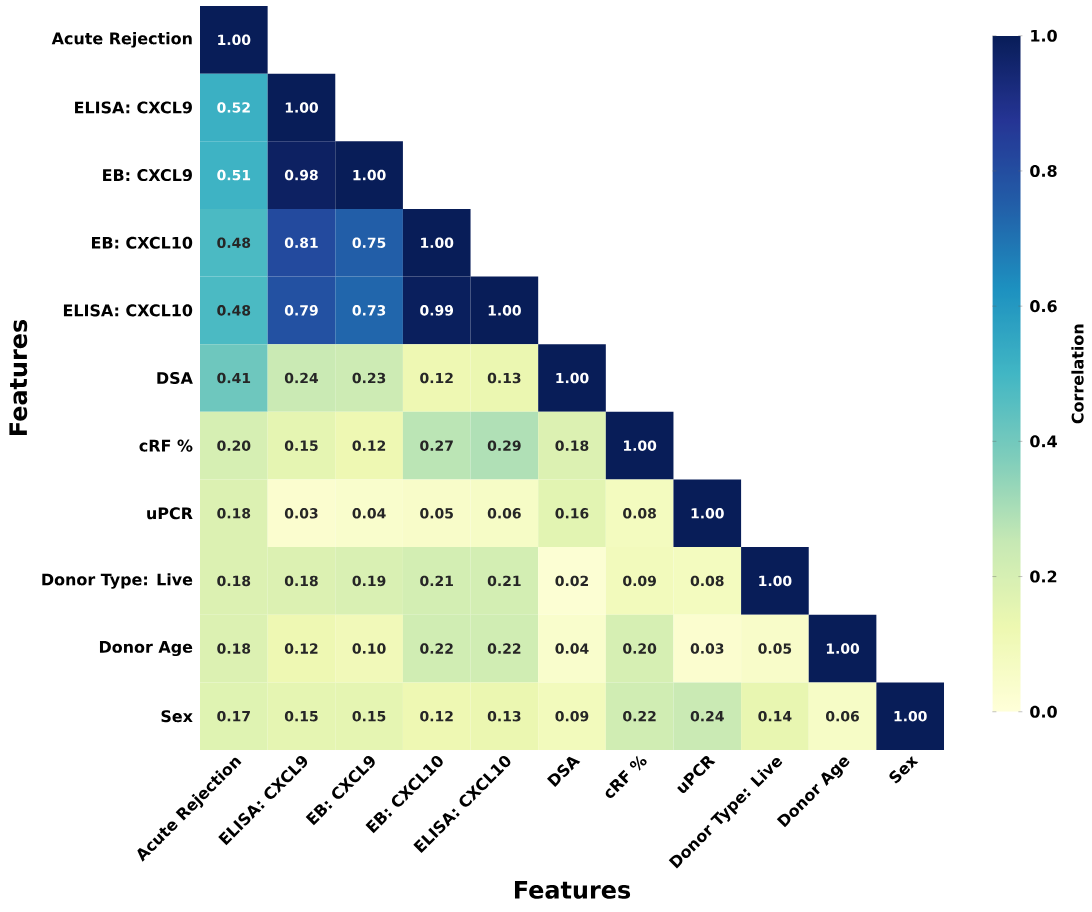  Describe the element at coordinates (572, 890) in the screenshot. I see `x-axis-title: Features` at that location.